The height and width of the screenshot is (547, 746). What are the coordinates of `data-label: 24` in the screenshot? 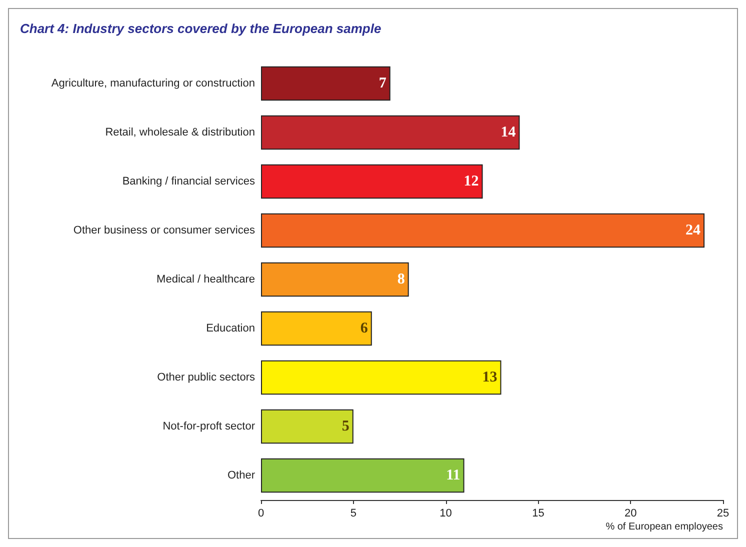 It's located at (694, 230).